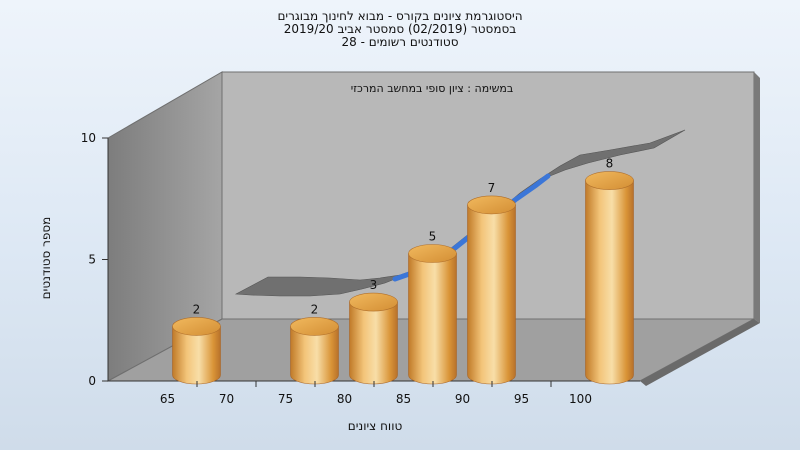 Image resolution: width=800 pixels, height=450 pixels. What do you see at coordinates (580, 399) in the screenshot?
I see `x-tick-label: 100` at bounding box center [580, 399].